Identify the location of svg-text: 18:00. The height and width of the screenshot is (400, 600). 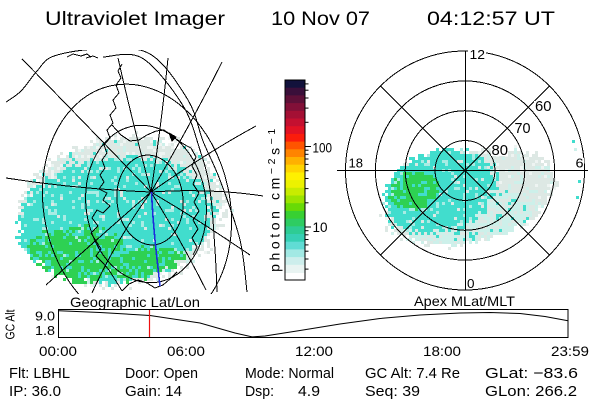
(442, 351).